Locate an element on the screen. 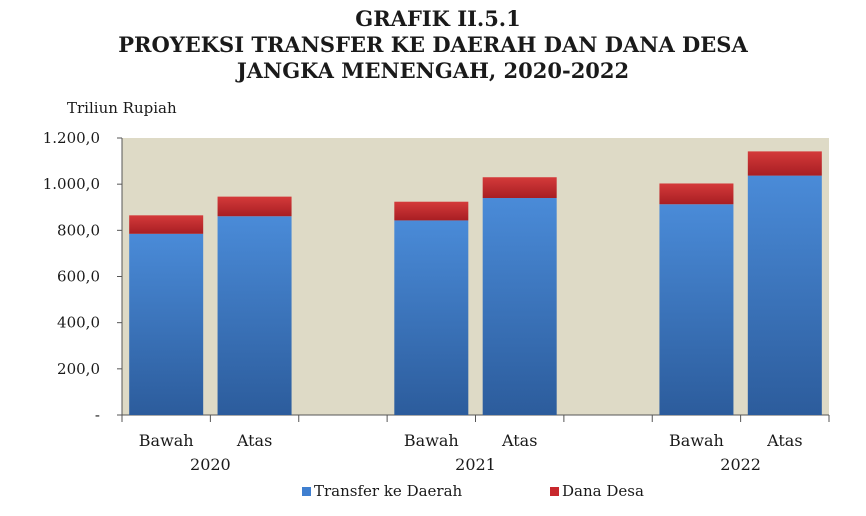 The width and height of the screenshot is (866, 516). y-tick-label: 1.200,0 is located at coordinates (71, 138).